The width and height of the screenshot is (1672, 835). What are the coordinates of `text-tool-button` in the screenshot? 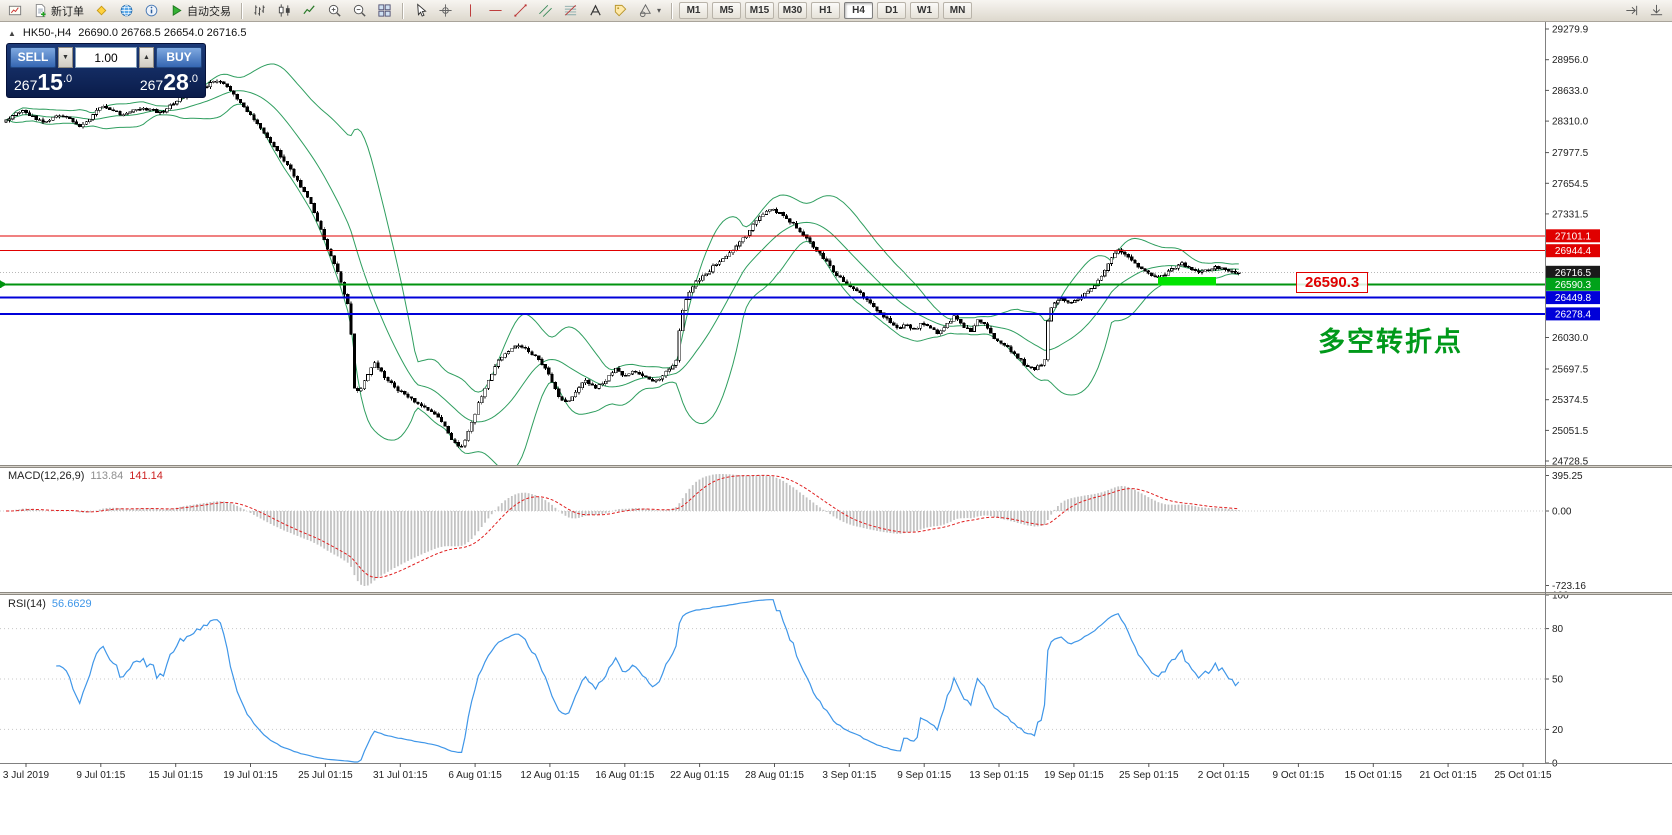 It's located at (595, 10).